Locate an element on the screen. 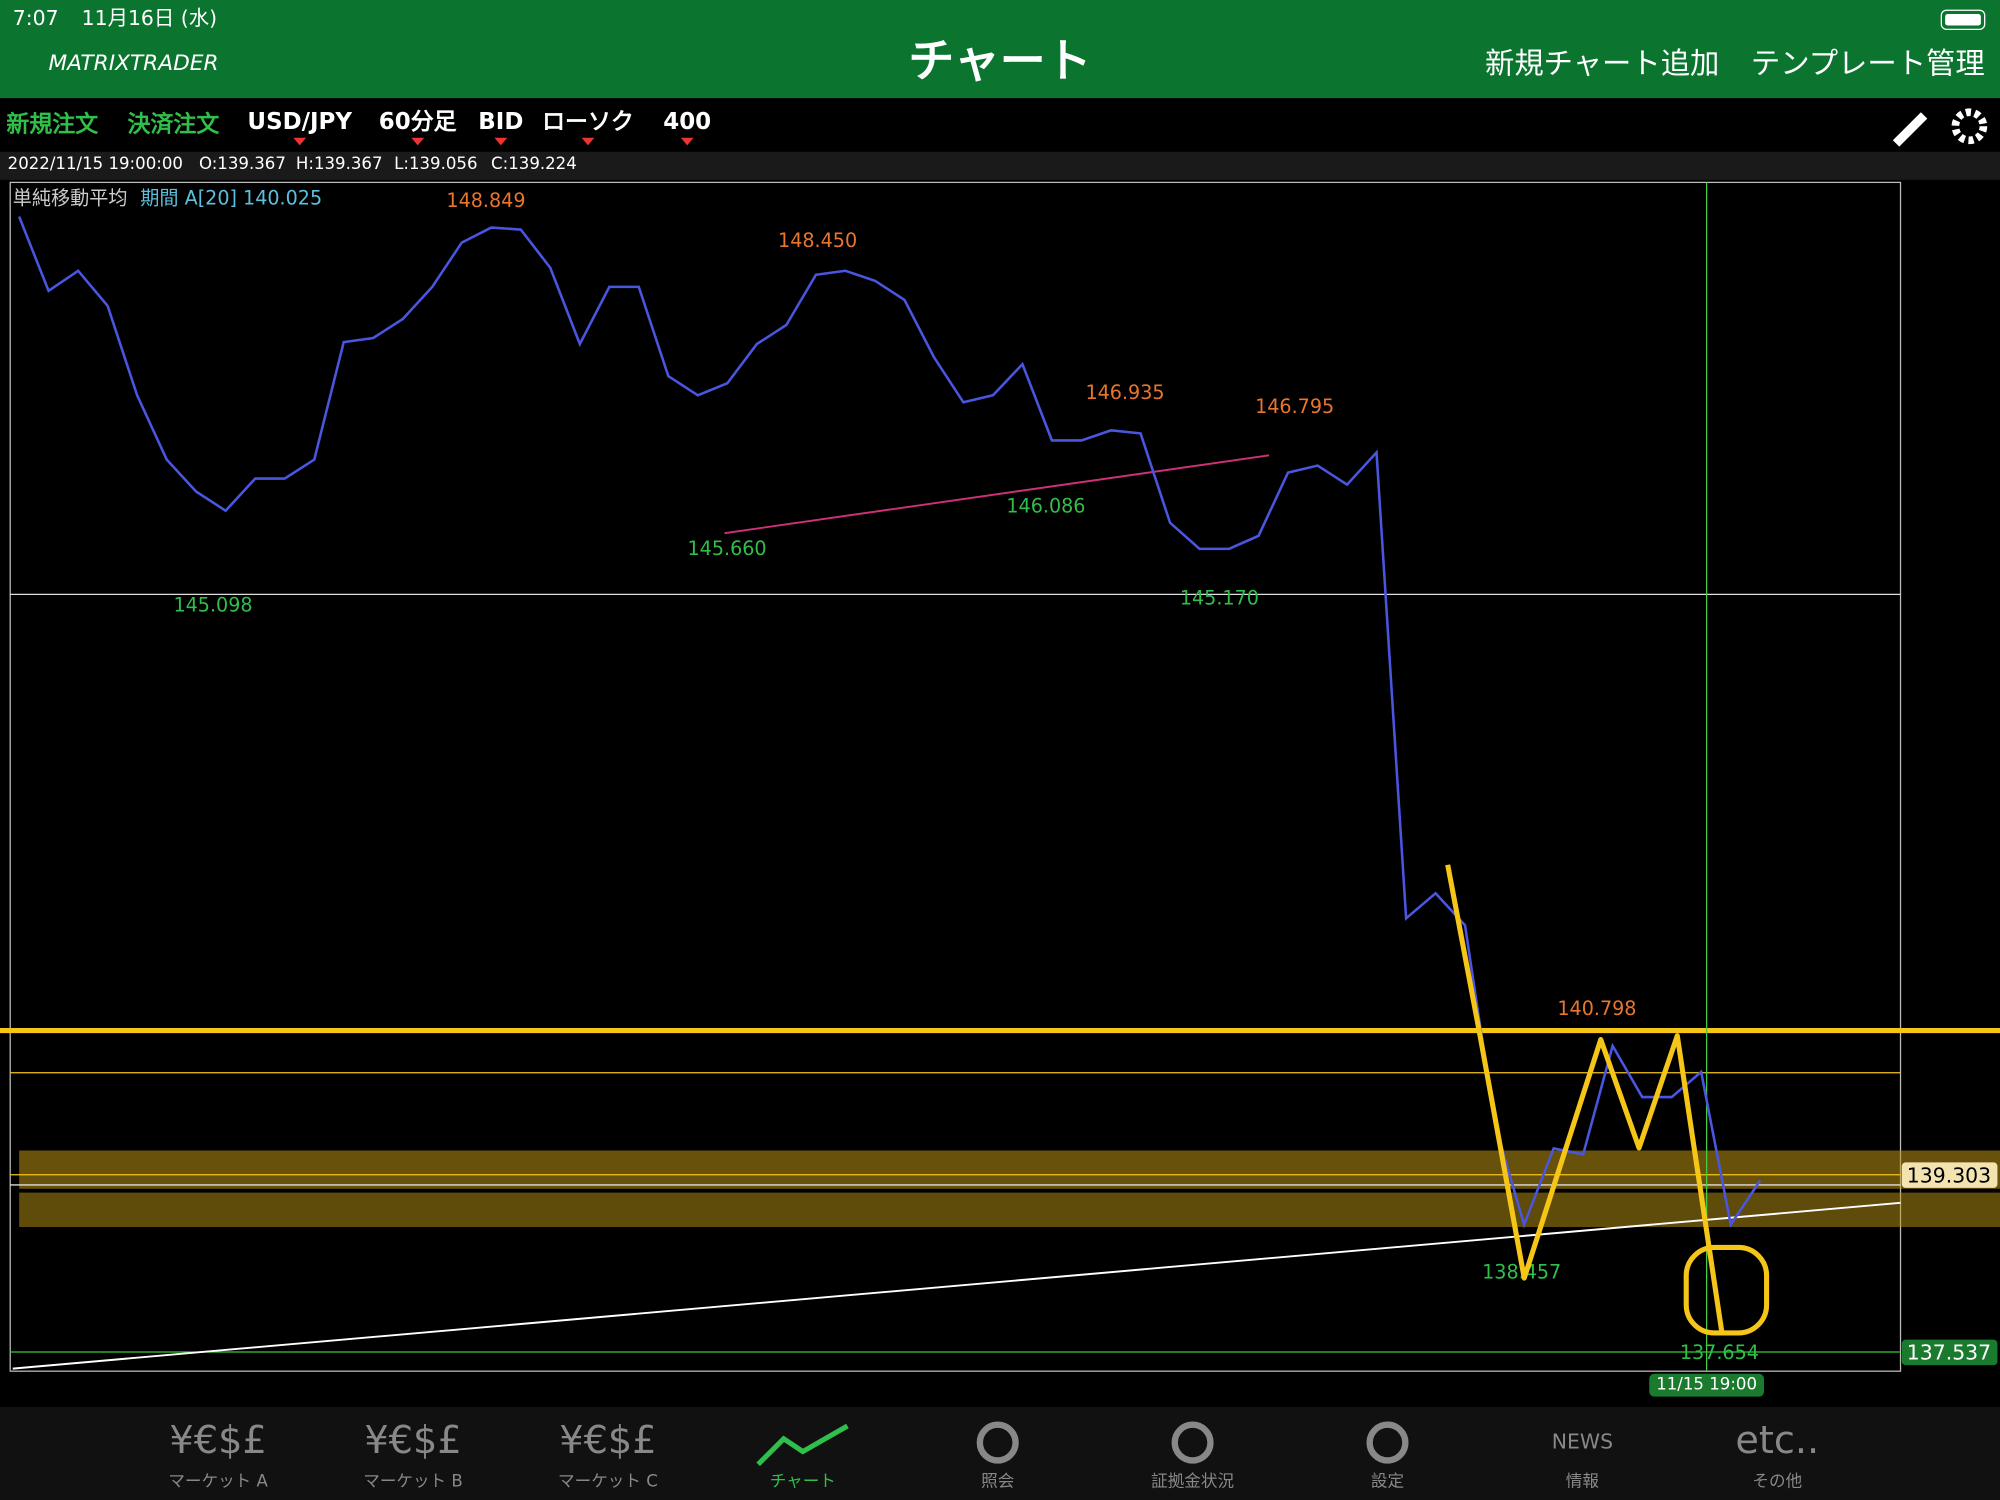 The width and height of the screenshot is (2000, 1500). nav-label: 設定 is located at coordinates (1387, 1481).